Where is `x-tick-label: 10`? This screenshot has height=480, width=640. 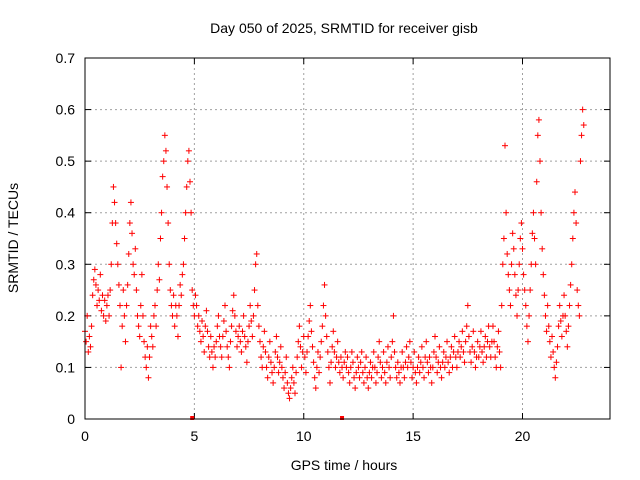 x-tick-label: 10 is located at coordinates (304, 436).